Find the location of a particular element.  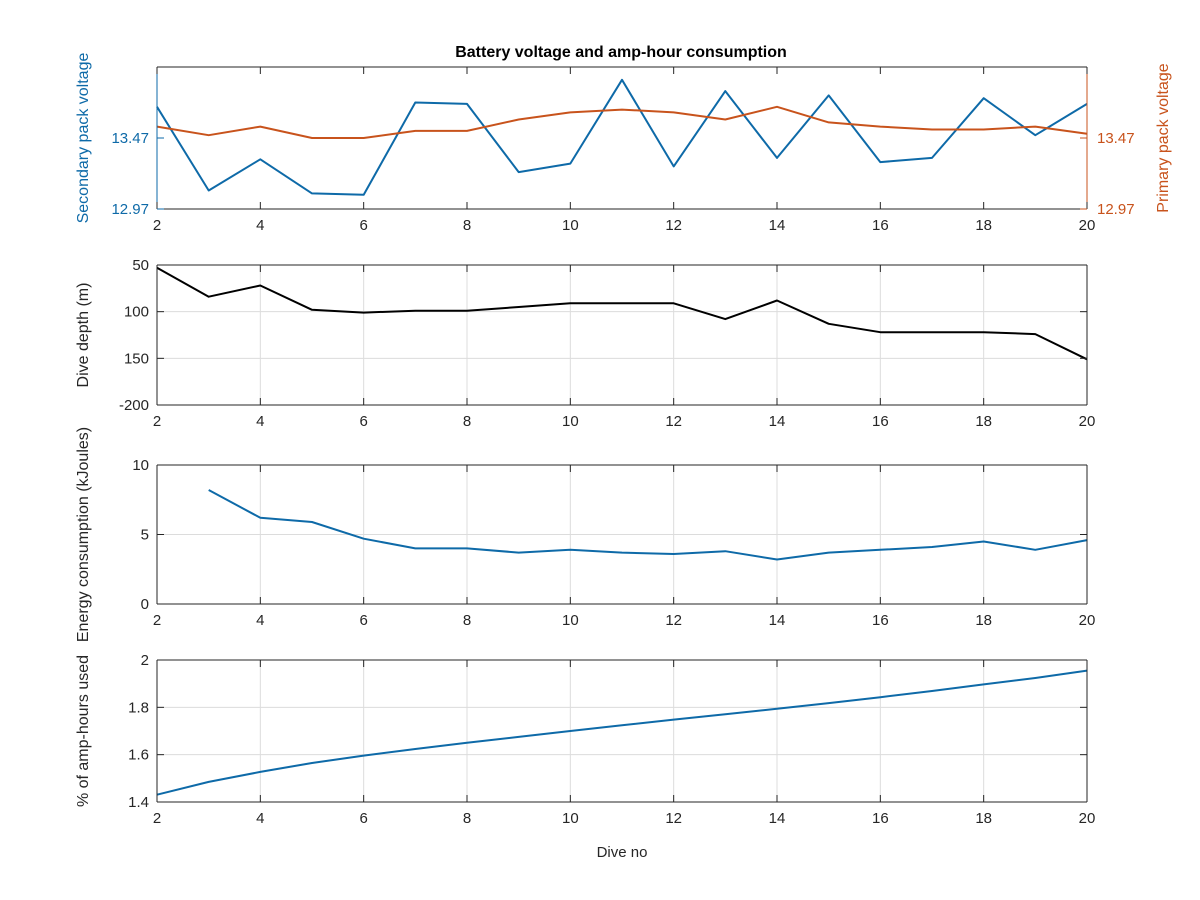

y2-tick-label: 13.47 is located at coordinates (1116, 138).